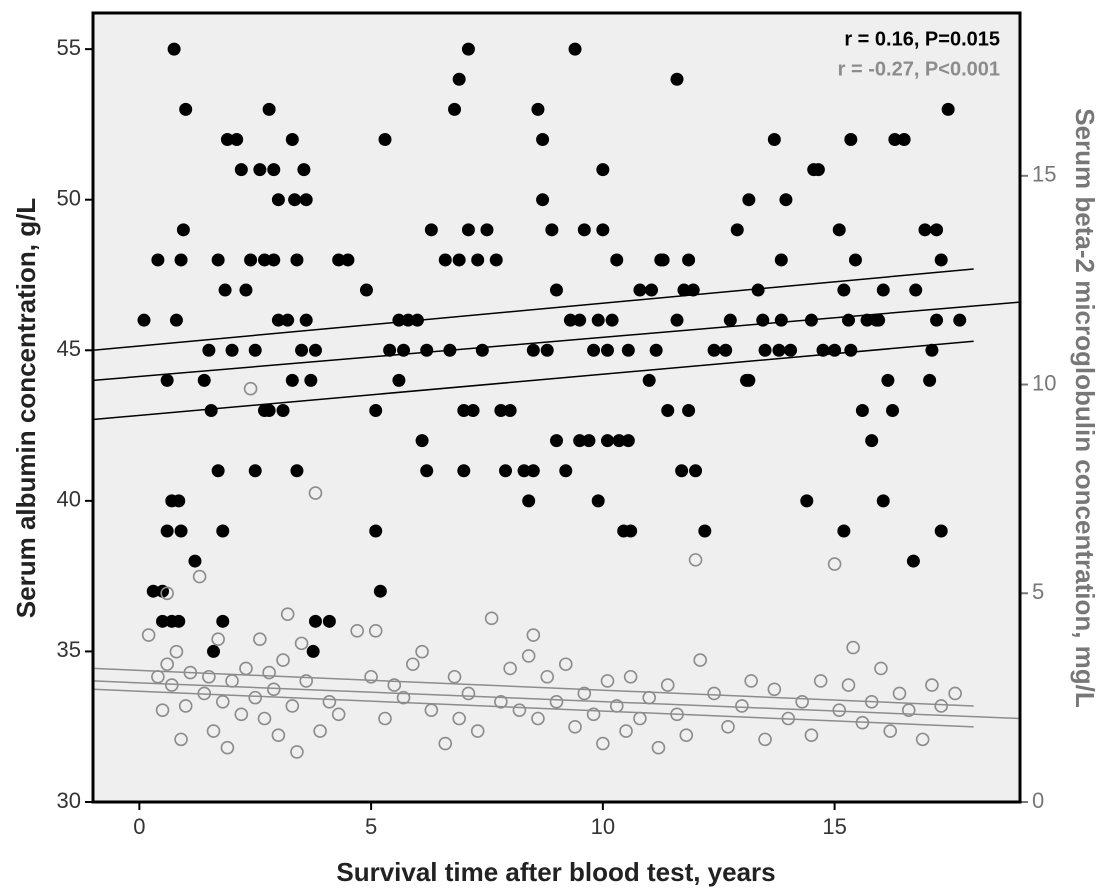  Describe the element at coordinates (69, 198) in the screenshot. I see `y-tick-label: 50` at that location.